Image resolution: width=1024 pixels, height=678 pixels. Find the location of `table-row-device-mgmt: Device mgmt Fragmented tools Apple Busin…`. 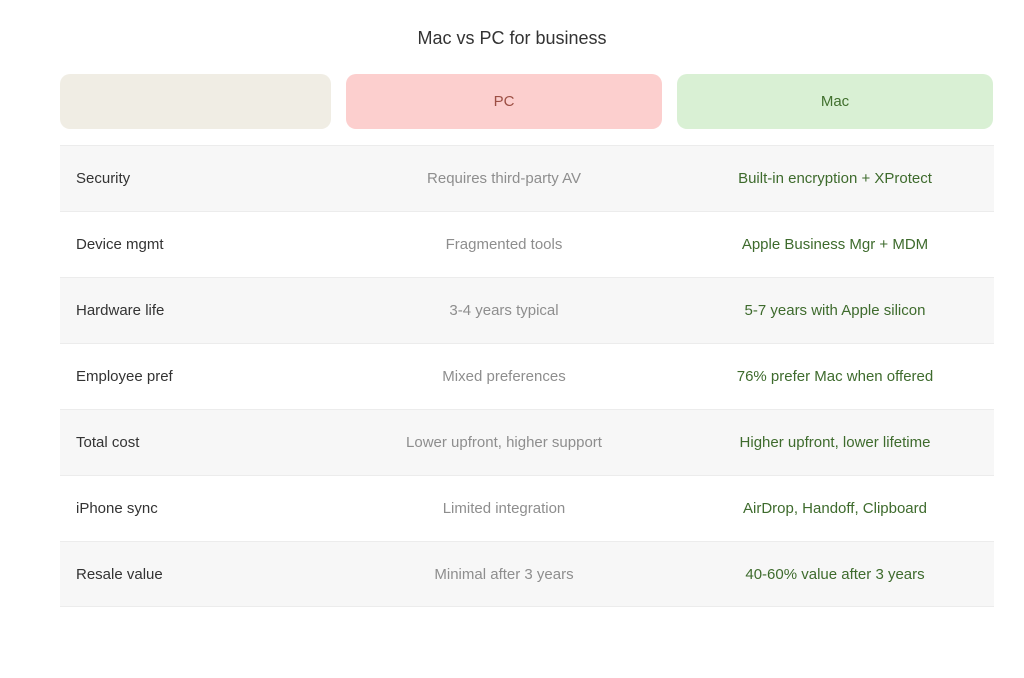

table-row-device-mgmt: Device mgmt Fragmented tools Apple Busin… is located at coordinates (527, 244).